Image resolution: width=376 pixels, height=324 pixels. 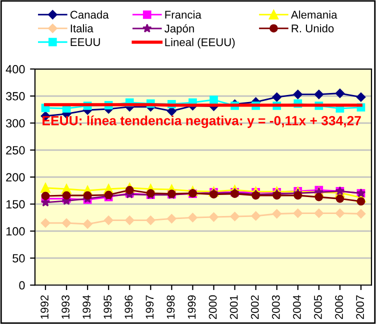 I want to click on x-tick-label: 2004, so click(x=296, y=307).